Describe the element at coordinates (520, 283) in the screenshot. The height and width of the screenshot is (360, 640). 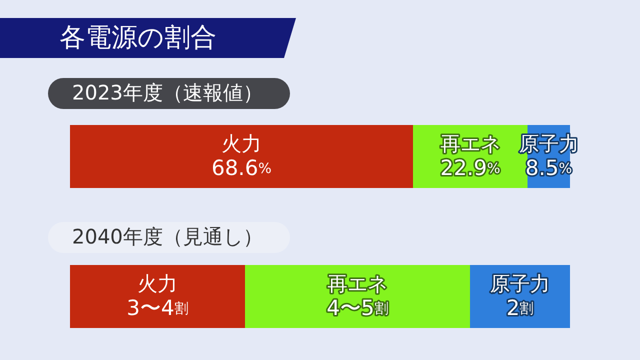
I see `series-label: 原子力` at that location.